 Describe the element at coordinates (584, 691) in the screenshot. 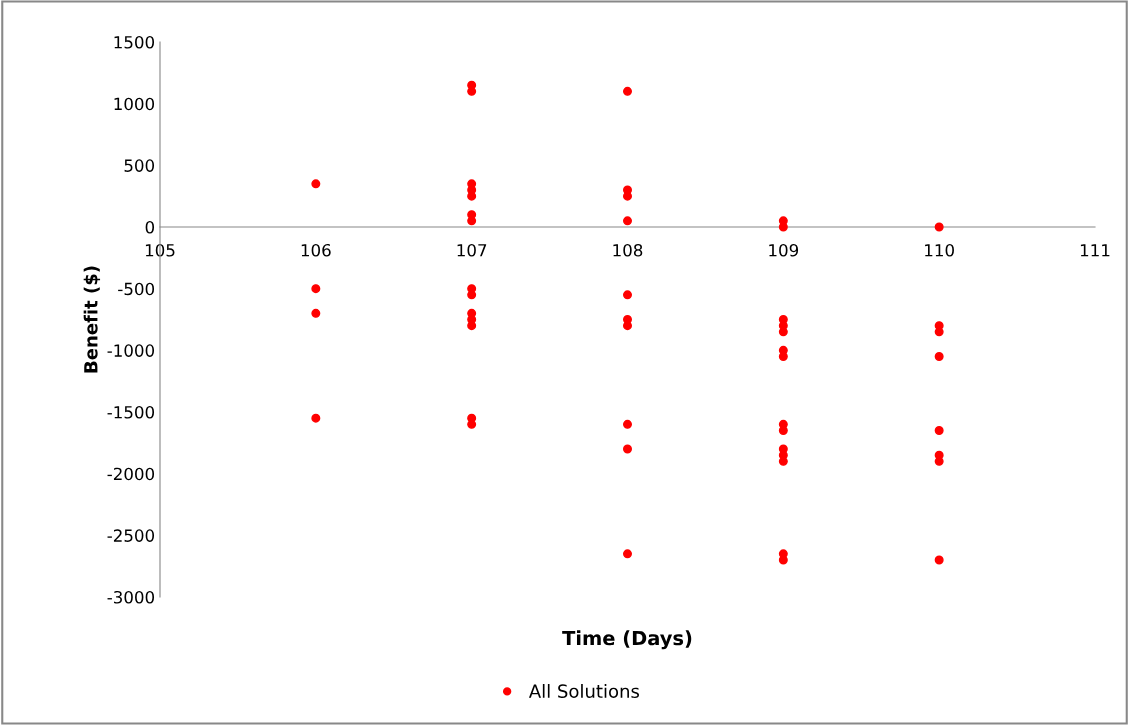

I see `legend-label: All Solutions` at that location.